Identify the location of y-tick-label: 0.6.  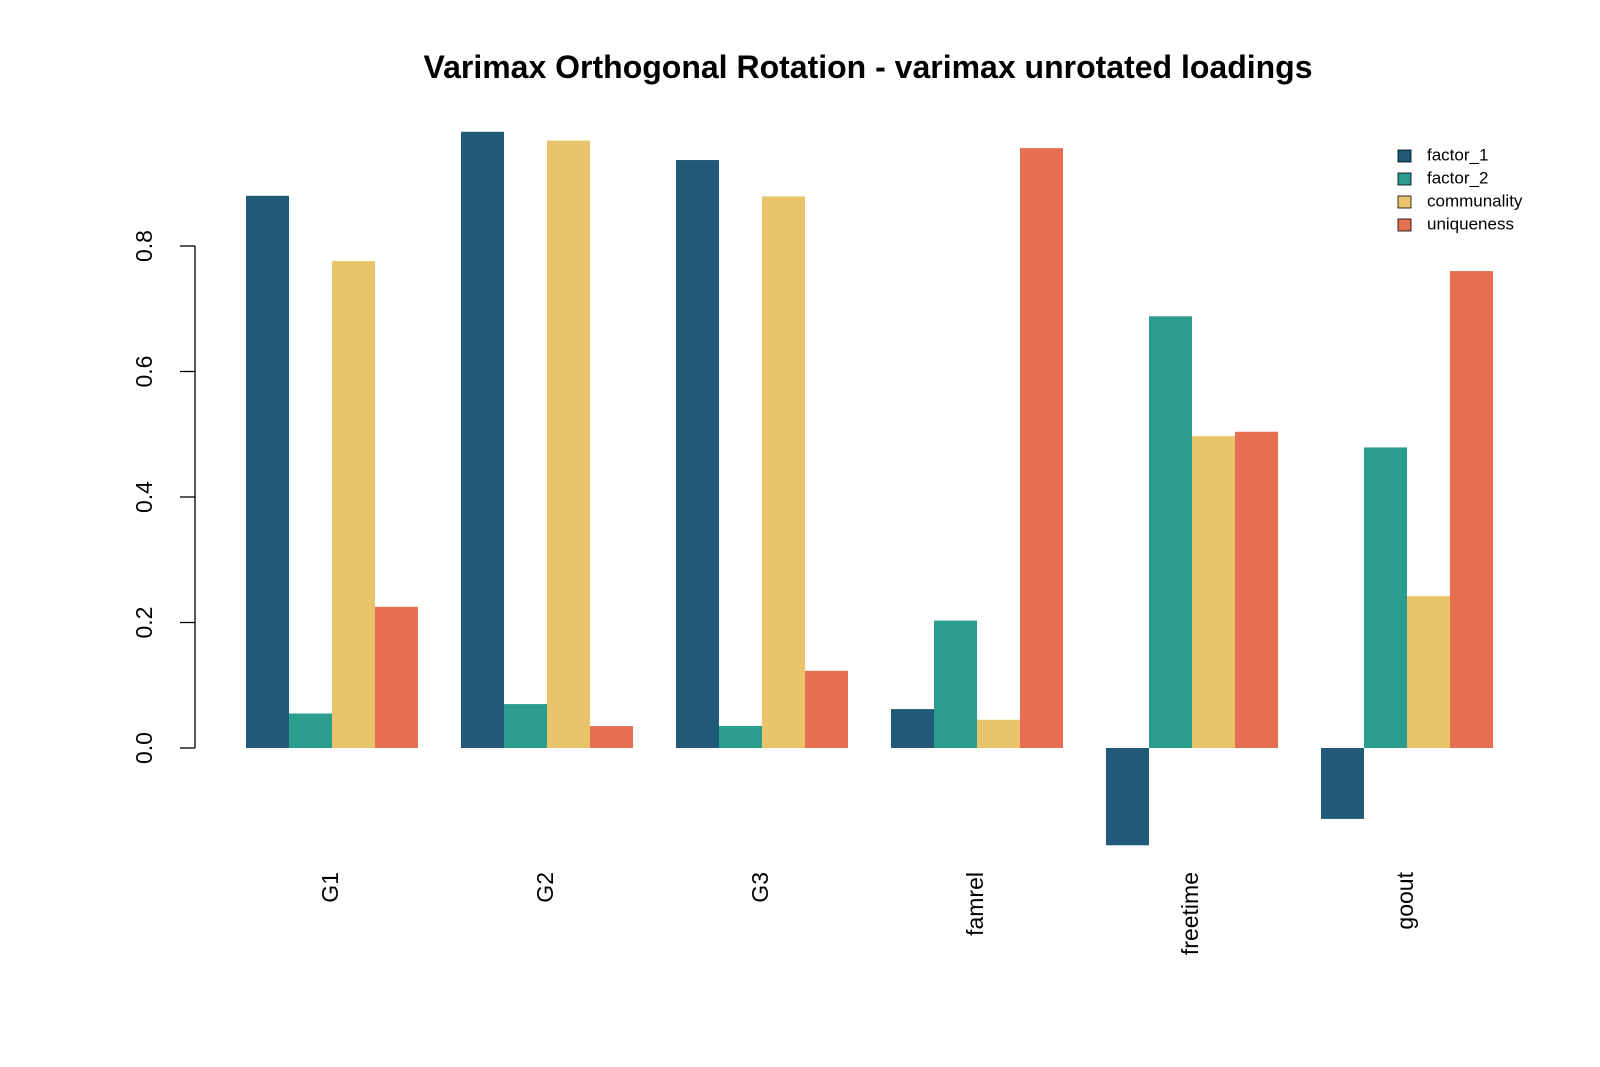
(144, 372).